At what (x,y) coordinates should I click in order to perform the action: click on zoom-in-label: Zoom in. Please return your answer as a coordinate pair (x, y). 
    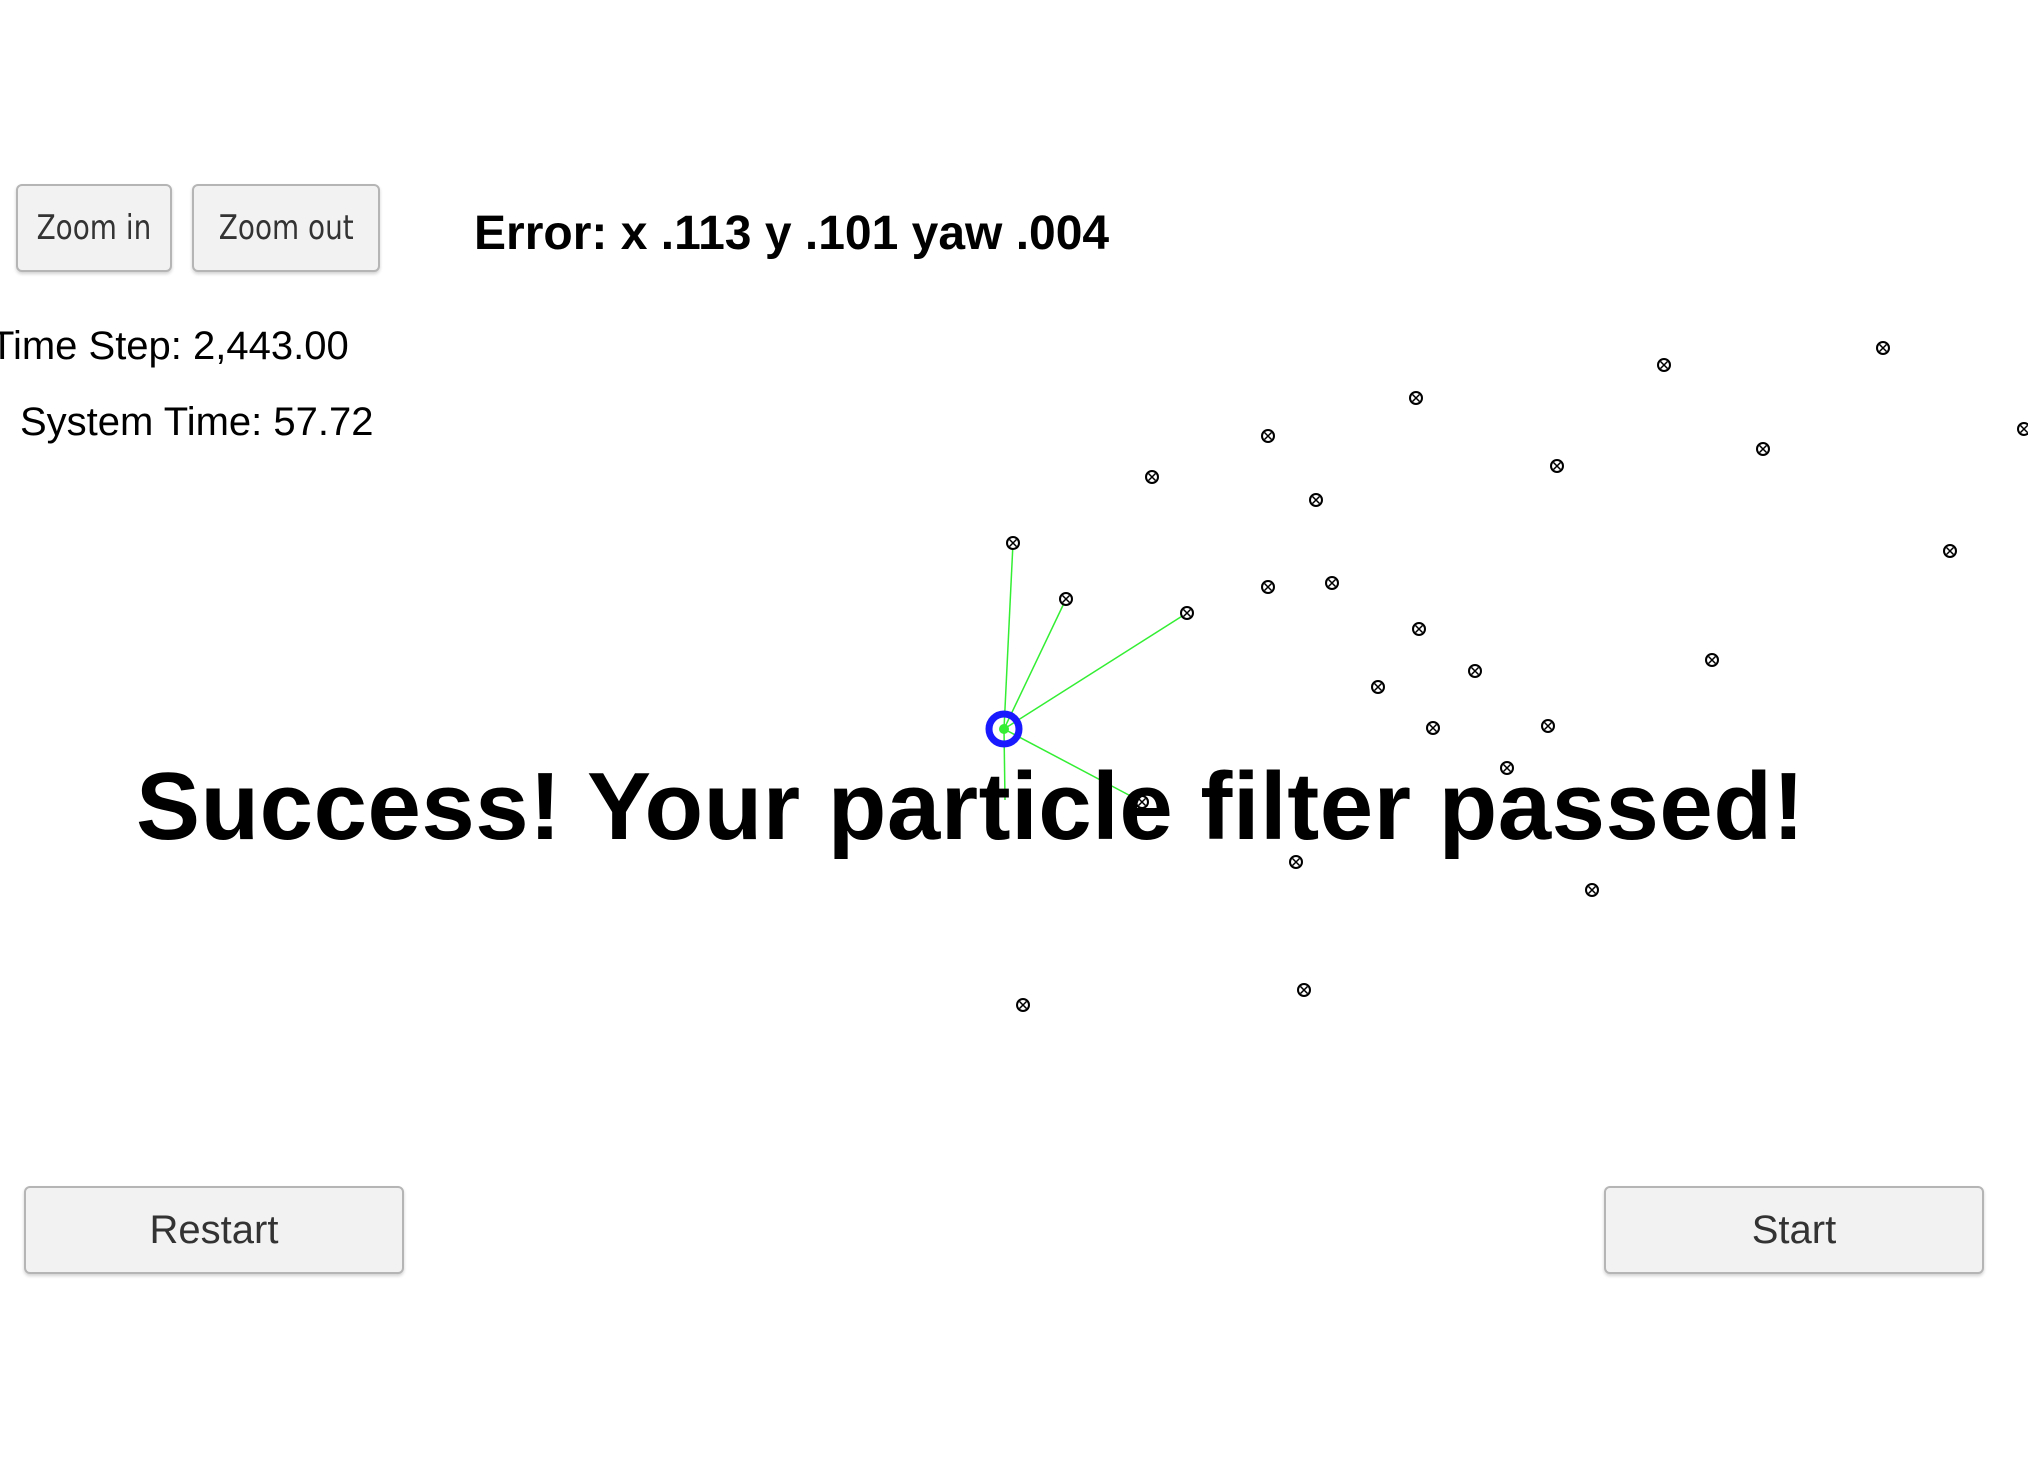
    Looking at the image, I should click on (94, 228).